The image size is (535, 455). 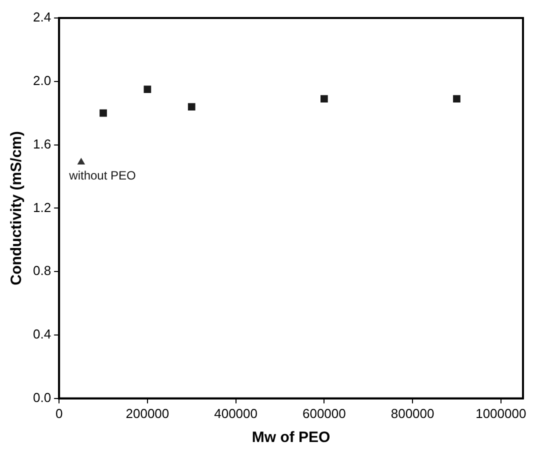 I want to click on x-tick-label: 800000, so click(x=412, y=413).